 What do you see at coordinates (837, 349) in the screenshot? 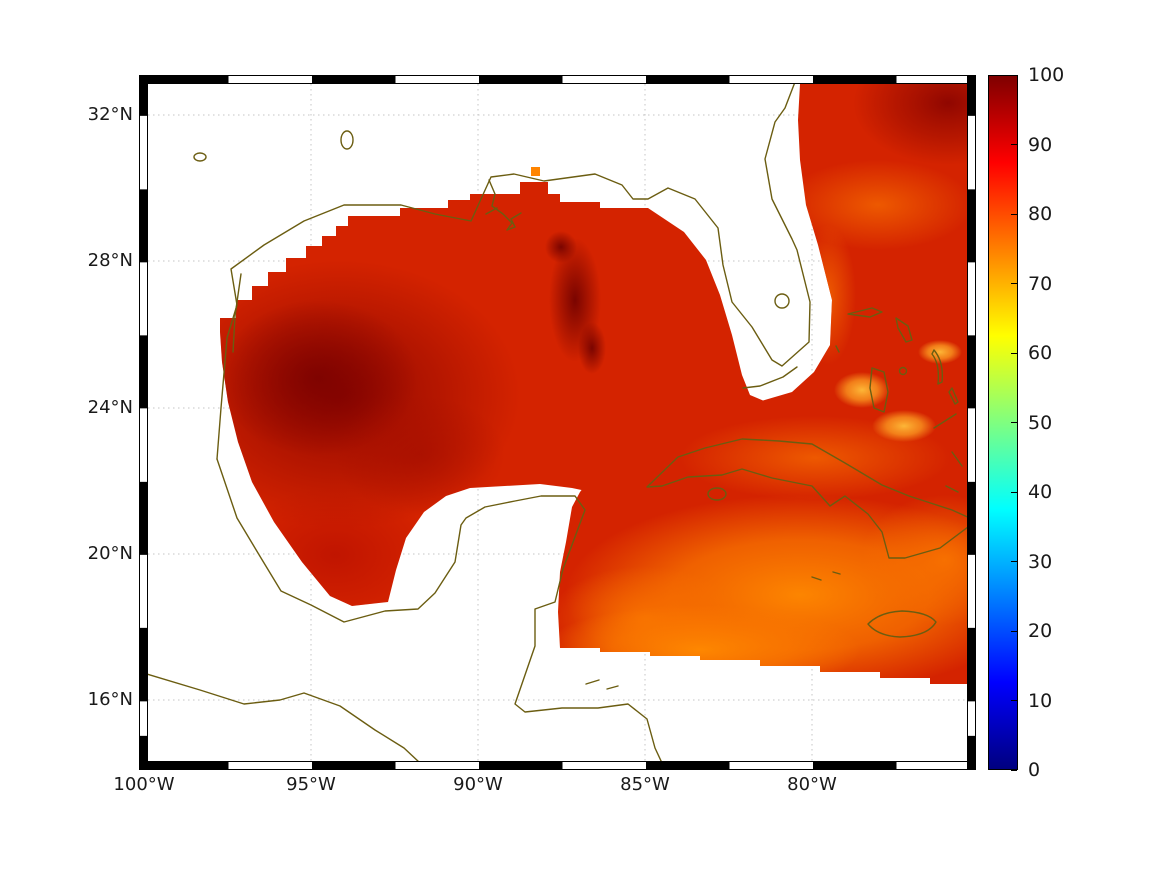
I see `coastline-bimini` at bounding box center [837, 349].